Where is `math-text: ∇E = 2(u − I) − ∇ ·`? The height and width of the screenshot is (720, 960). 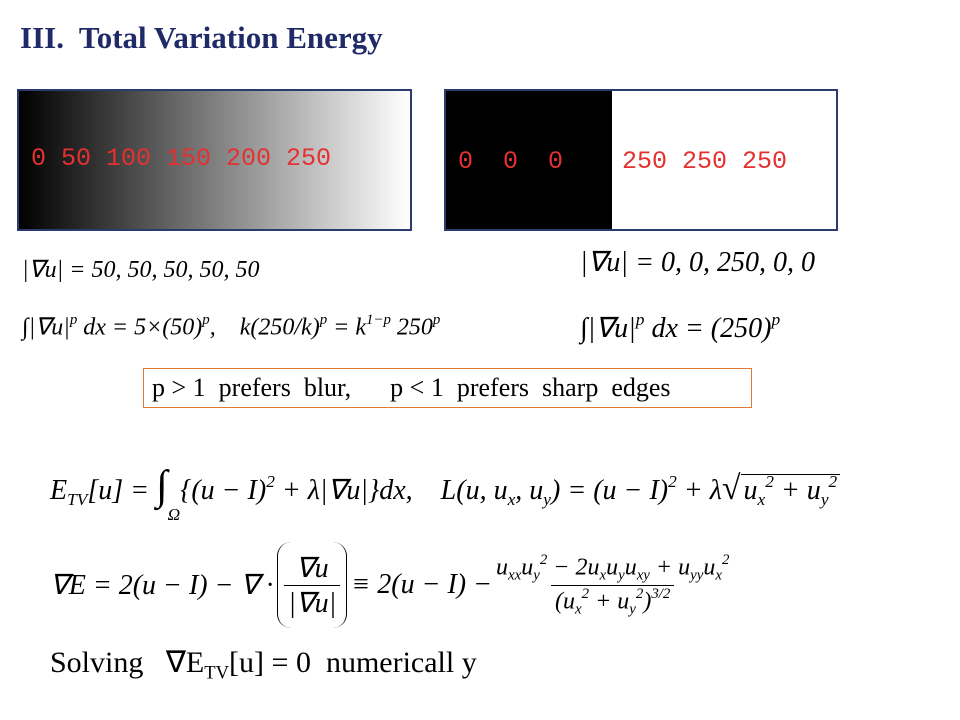 math-text: ∇E = 2(u − I) − ∇ · is located at coordinates (162, 585).